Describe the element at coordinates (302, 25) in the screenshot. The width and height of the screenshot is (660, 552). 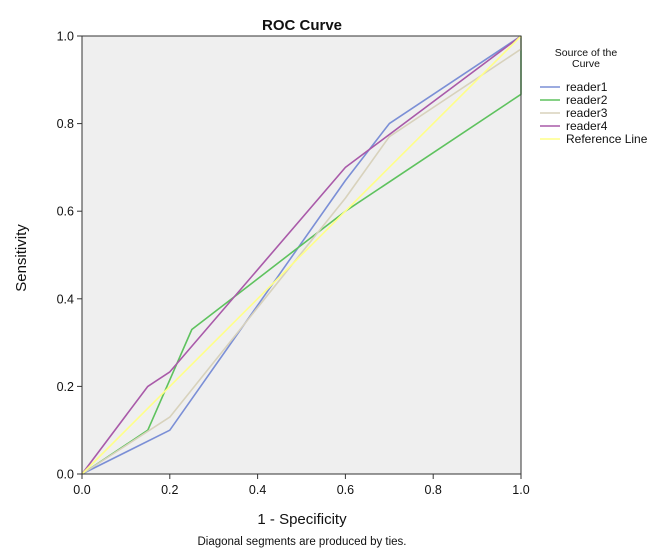
I see `chart-title: ROC Curve` at that location.